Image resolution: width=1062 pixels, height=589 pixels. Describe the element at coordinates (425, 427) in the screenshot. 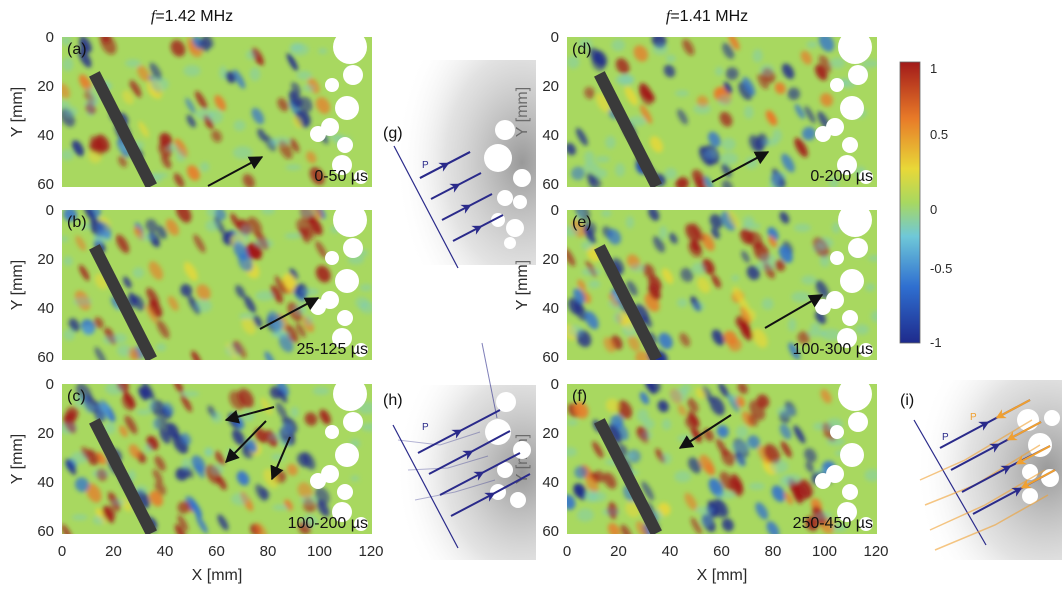

I see `schematic-h-wave-label: P` at that location.